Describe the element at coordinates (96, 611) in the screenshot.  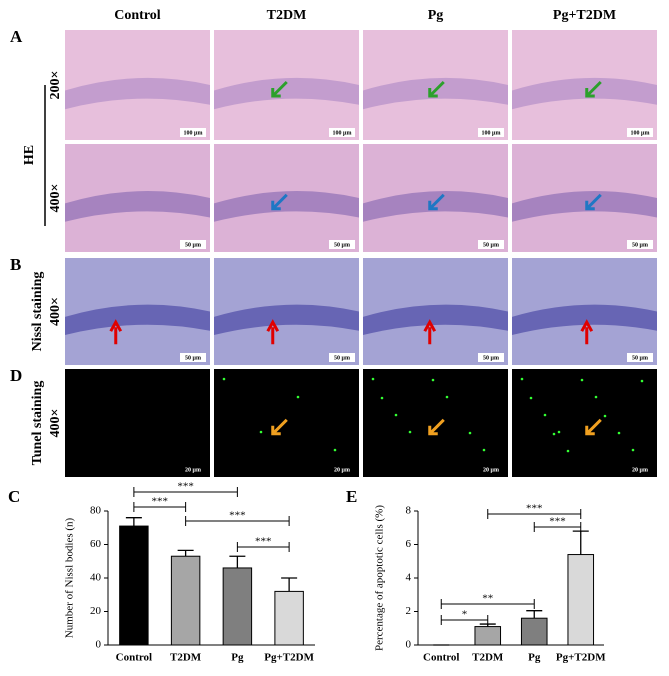
I see `y-tick-label: 20` at that location.